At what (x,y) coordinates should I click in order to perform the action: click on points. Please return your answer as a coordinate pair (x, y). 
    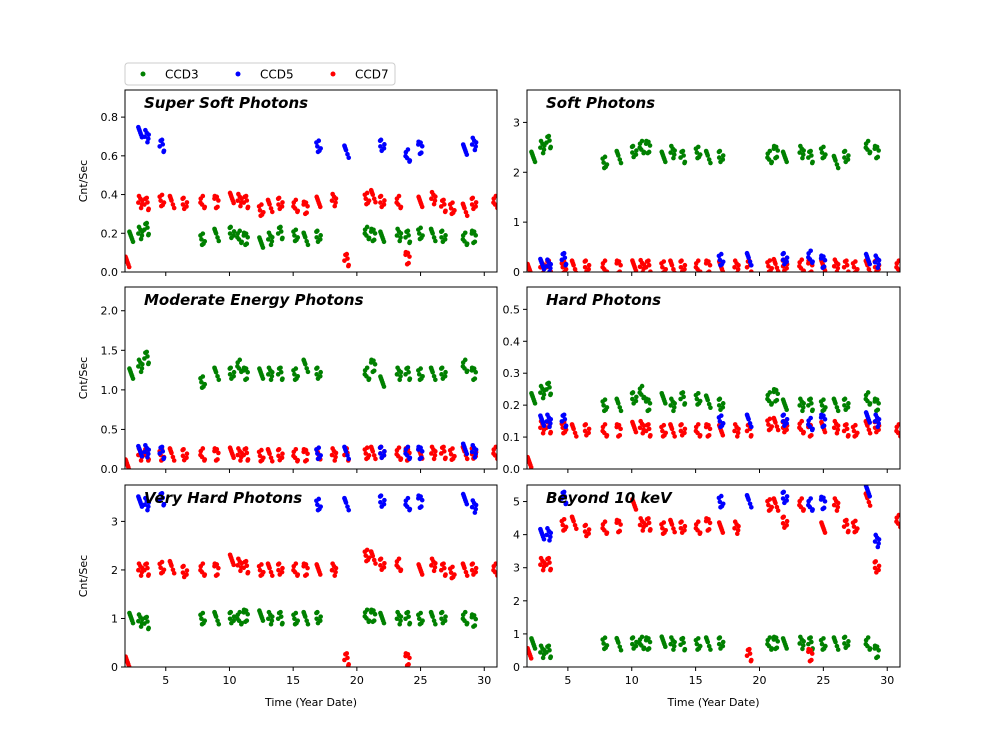
    Looking at the image, I should click on (713, 424).